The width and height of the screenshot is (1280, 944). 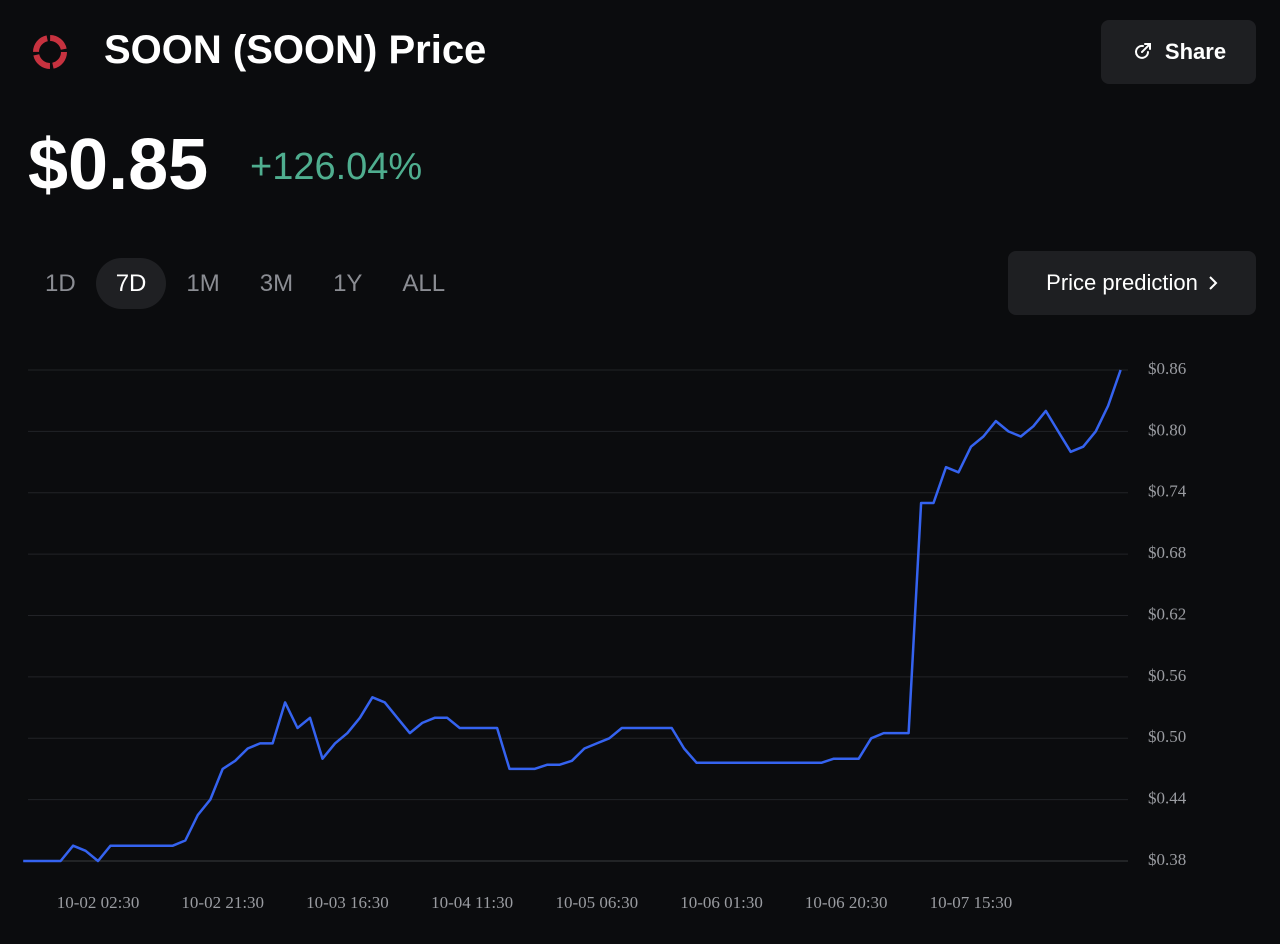 What do you see at coordinates (1167, 491) in the screenshot?
I see `y-tick-label: $0.74` at bounding box center [1167, 491].